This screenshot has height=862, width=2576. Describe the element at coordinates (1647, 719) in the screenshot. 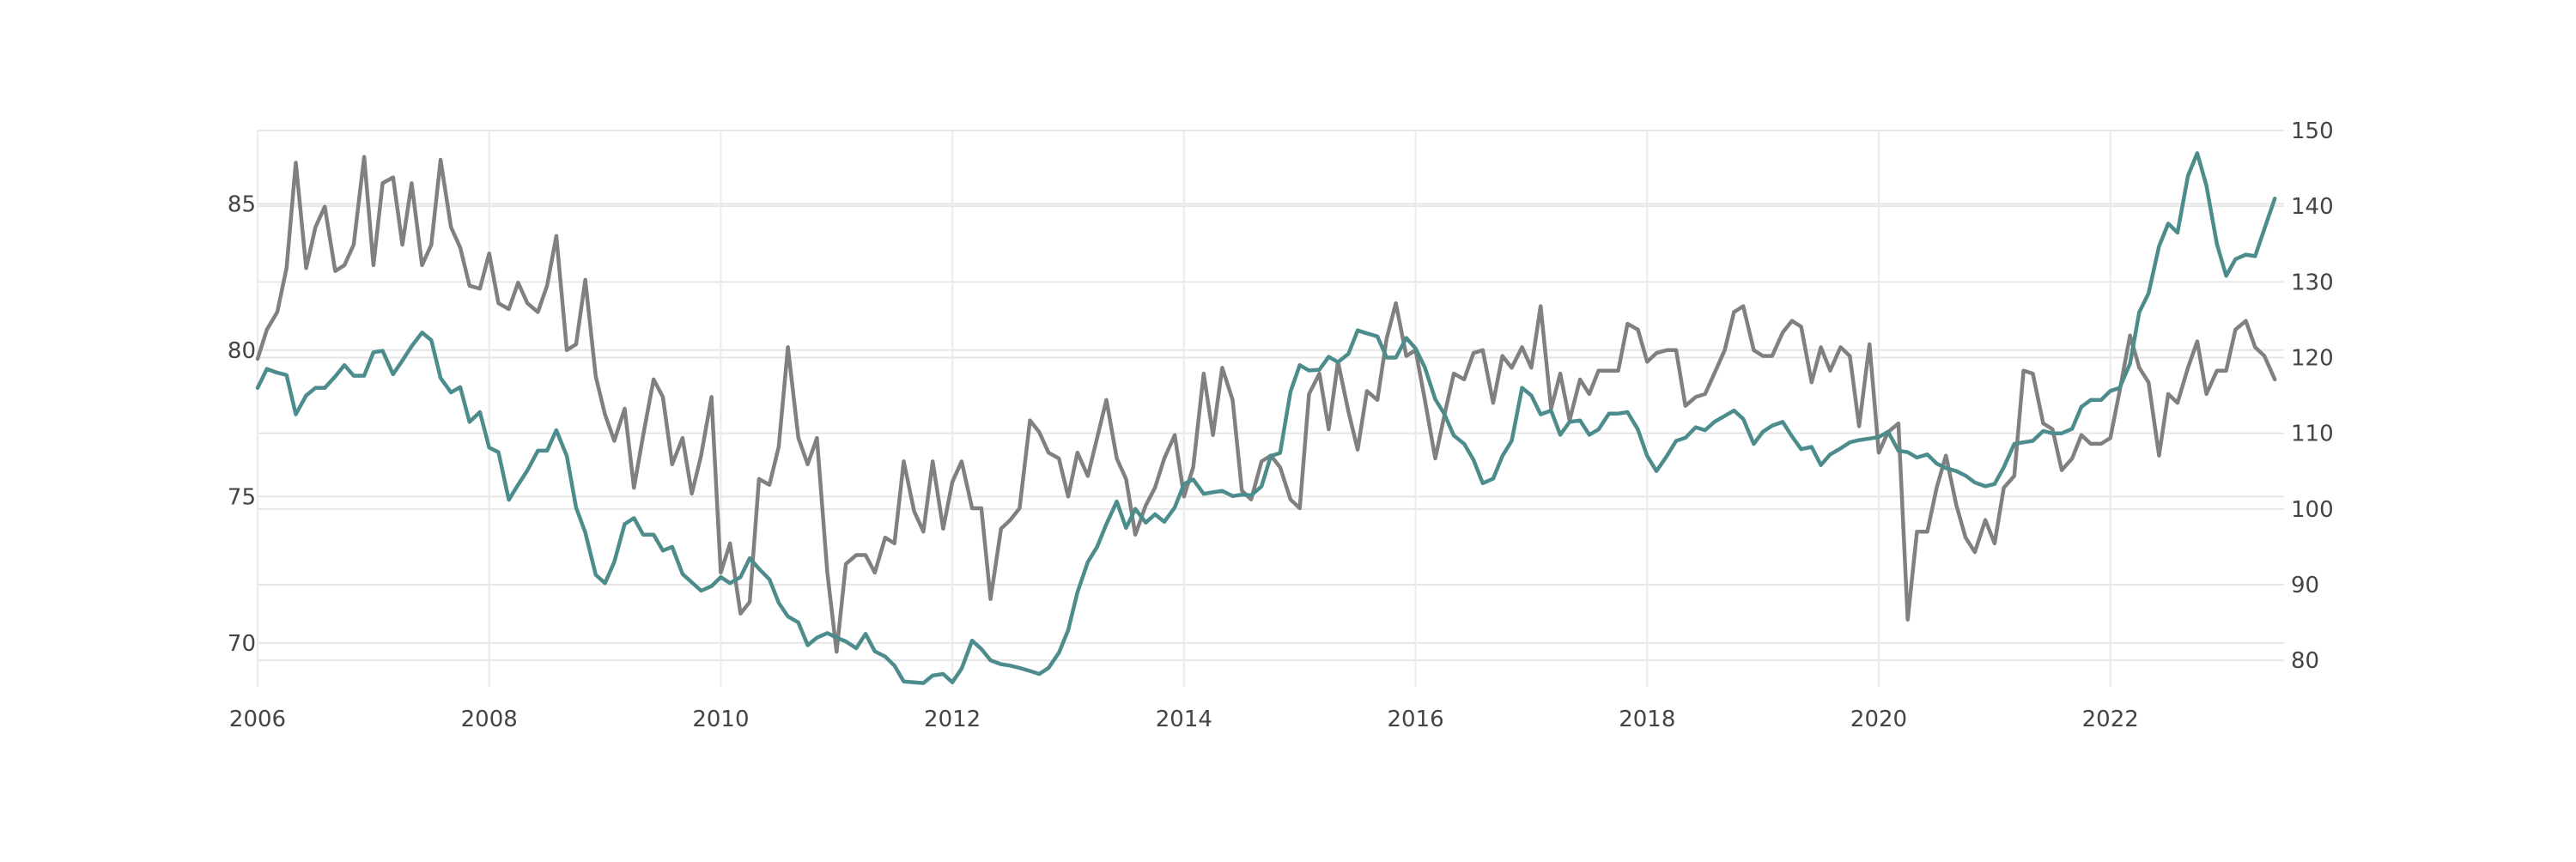

I see `x-tick-label: 2018` at that location.